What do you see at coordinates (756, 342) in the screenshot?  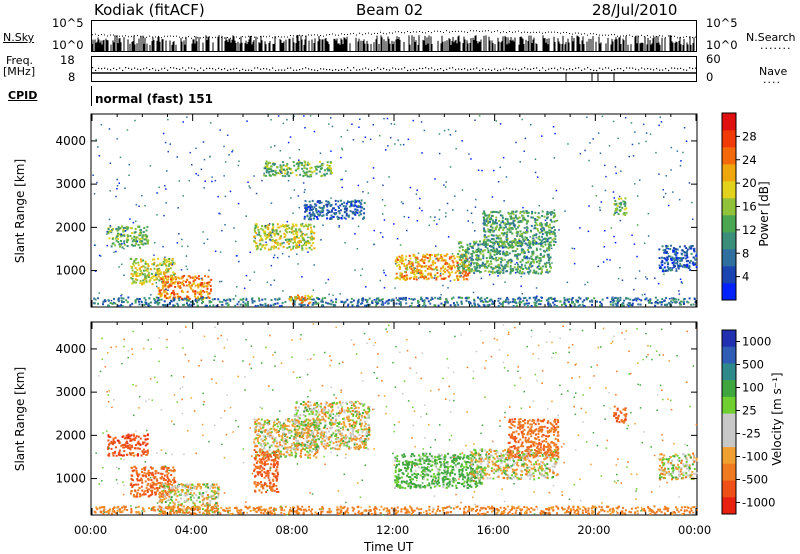 I see `colorbar-tick-label: 1000` at bounding box center [756, 342].